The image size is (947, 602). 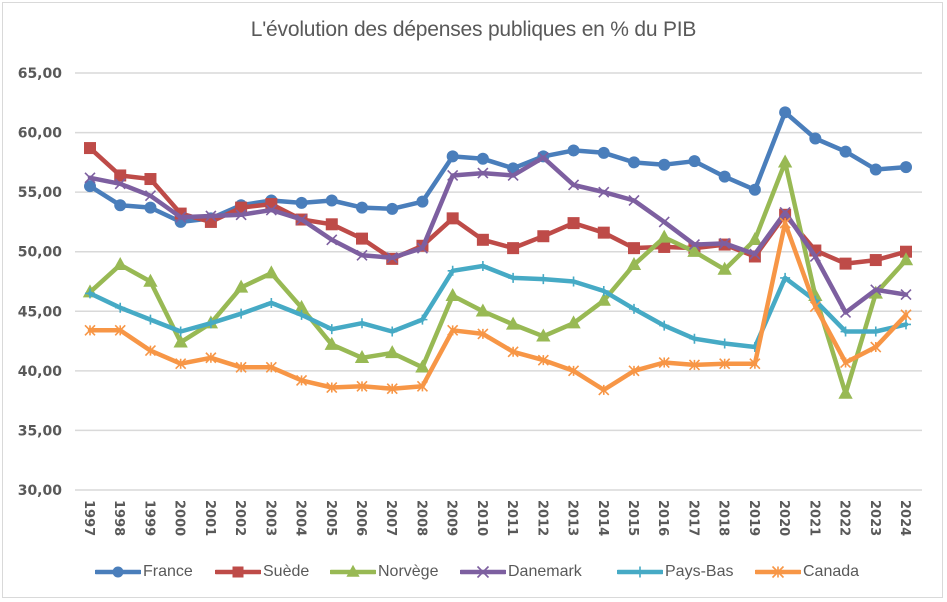 What do you see at coordinates (874, 518) in the screenshot?
I see `x-tick-label: 2023` at bounding box center [874, 518].